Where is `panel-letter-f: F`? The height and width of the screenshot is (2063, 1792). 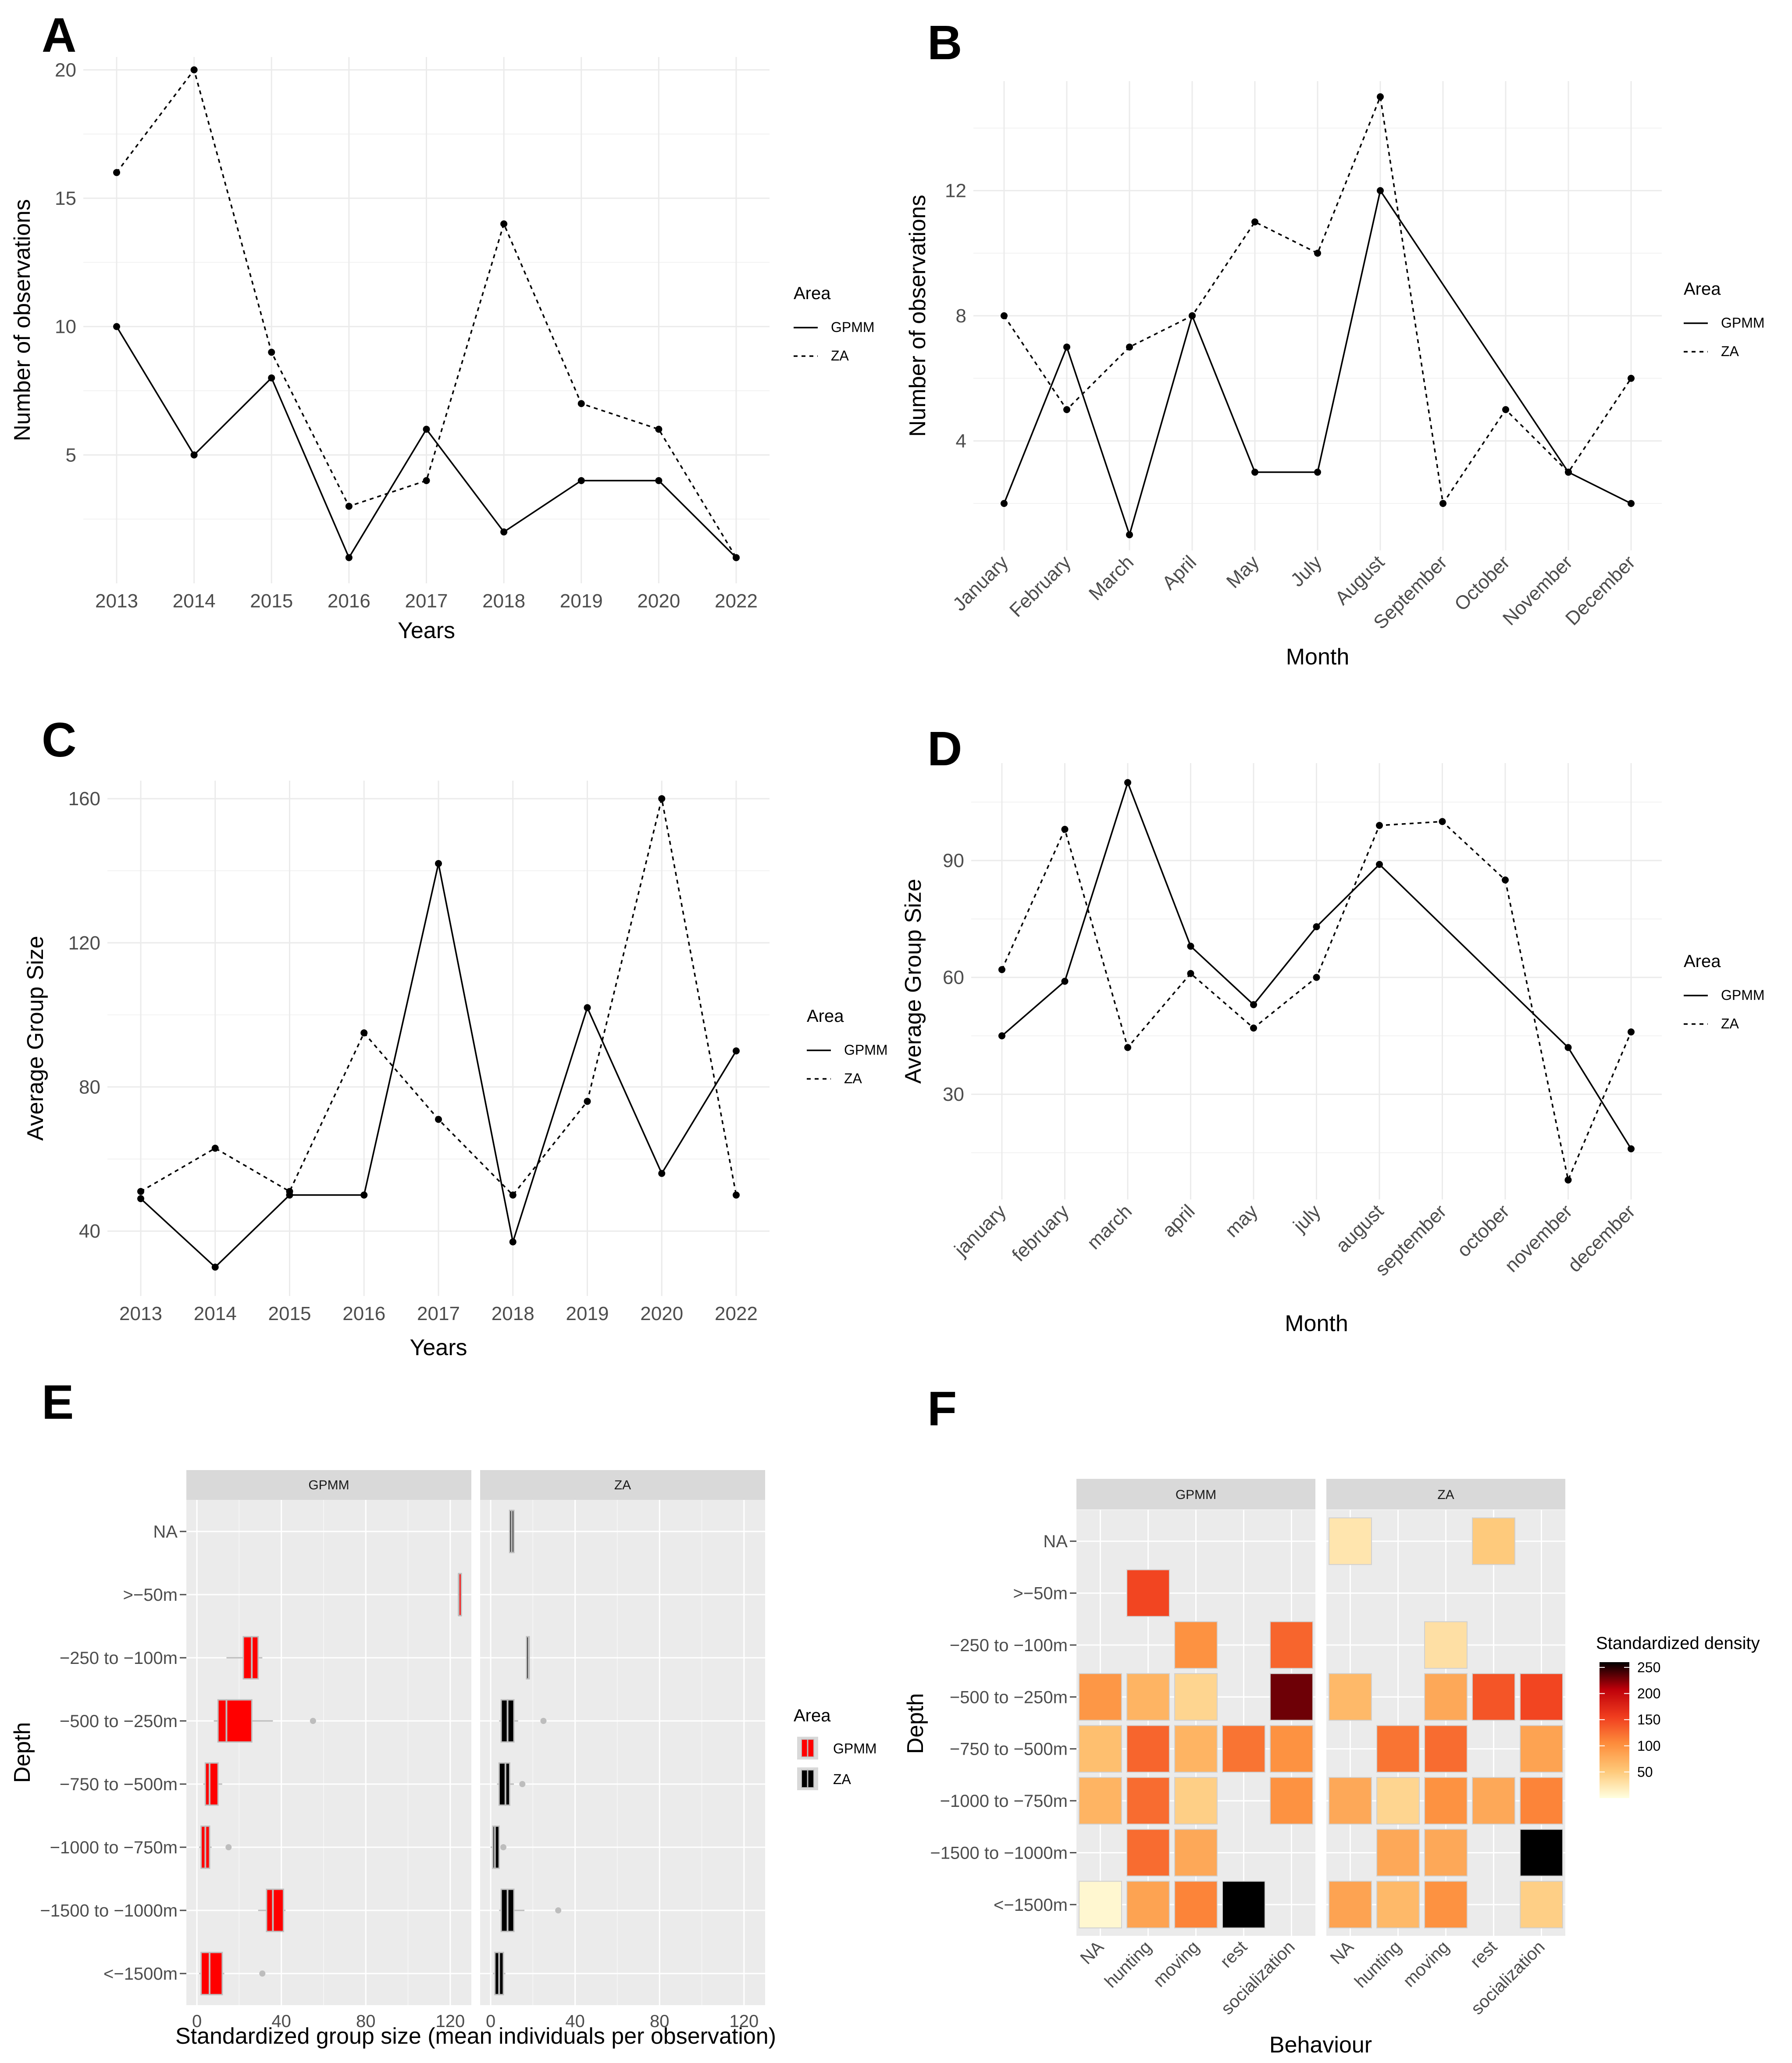
panel-letter-f: F is located at coordinates (942, 1409).